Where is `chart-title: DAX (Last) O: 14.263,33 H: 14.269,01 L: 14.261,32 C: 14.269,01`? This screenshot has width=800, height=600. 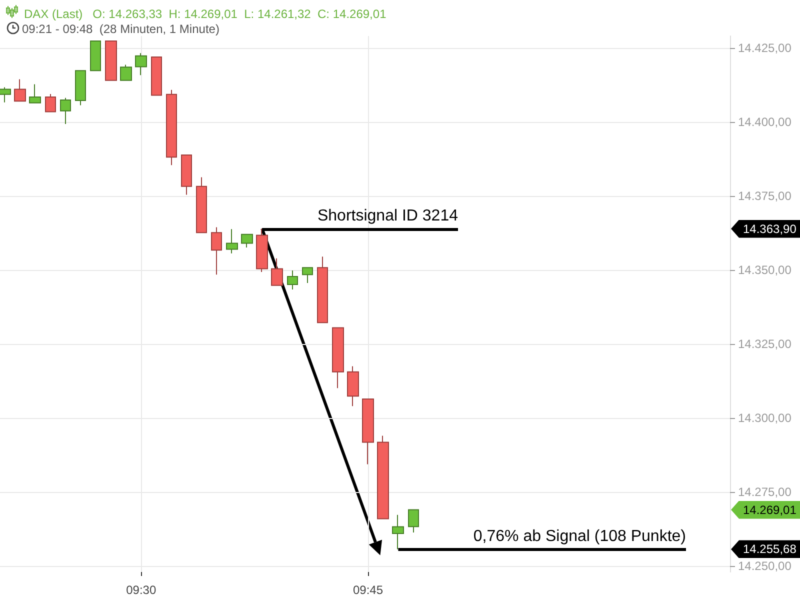
chart-title: DAX (Last) O: 14.263,33 H: 14.269,01 L: 14.261,32 C: 14.269,01 is located at coordinates (205, 14).